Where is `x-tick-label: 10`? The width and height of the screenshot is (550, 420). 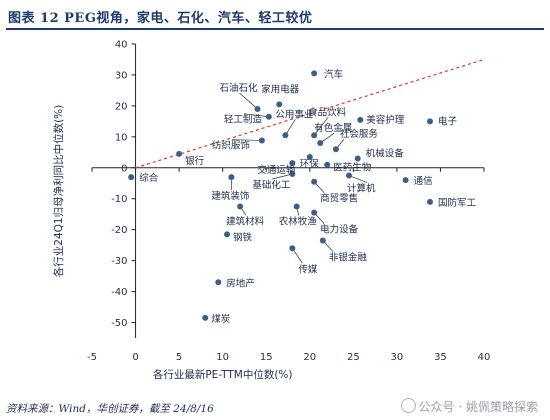 x-tick-label: 10 is located at coordinates (222, 357).